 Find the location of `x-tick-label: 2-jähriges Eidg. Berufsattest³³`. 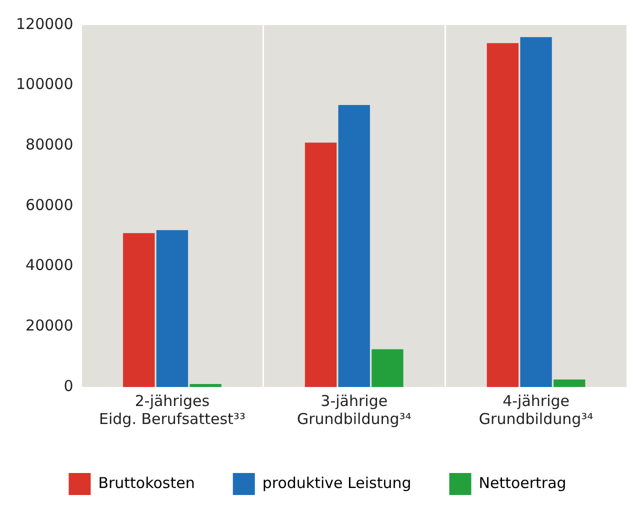

x-tick-label: 2-jähriges Eidg. Berufsattest³³ is located at coordinates (172, 410).